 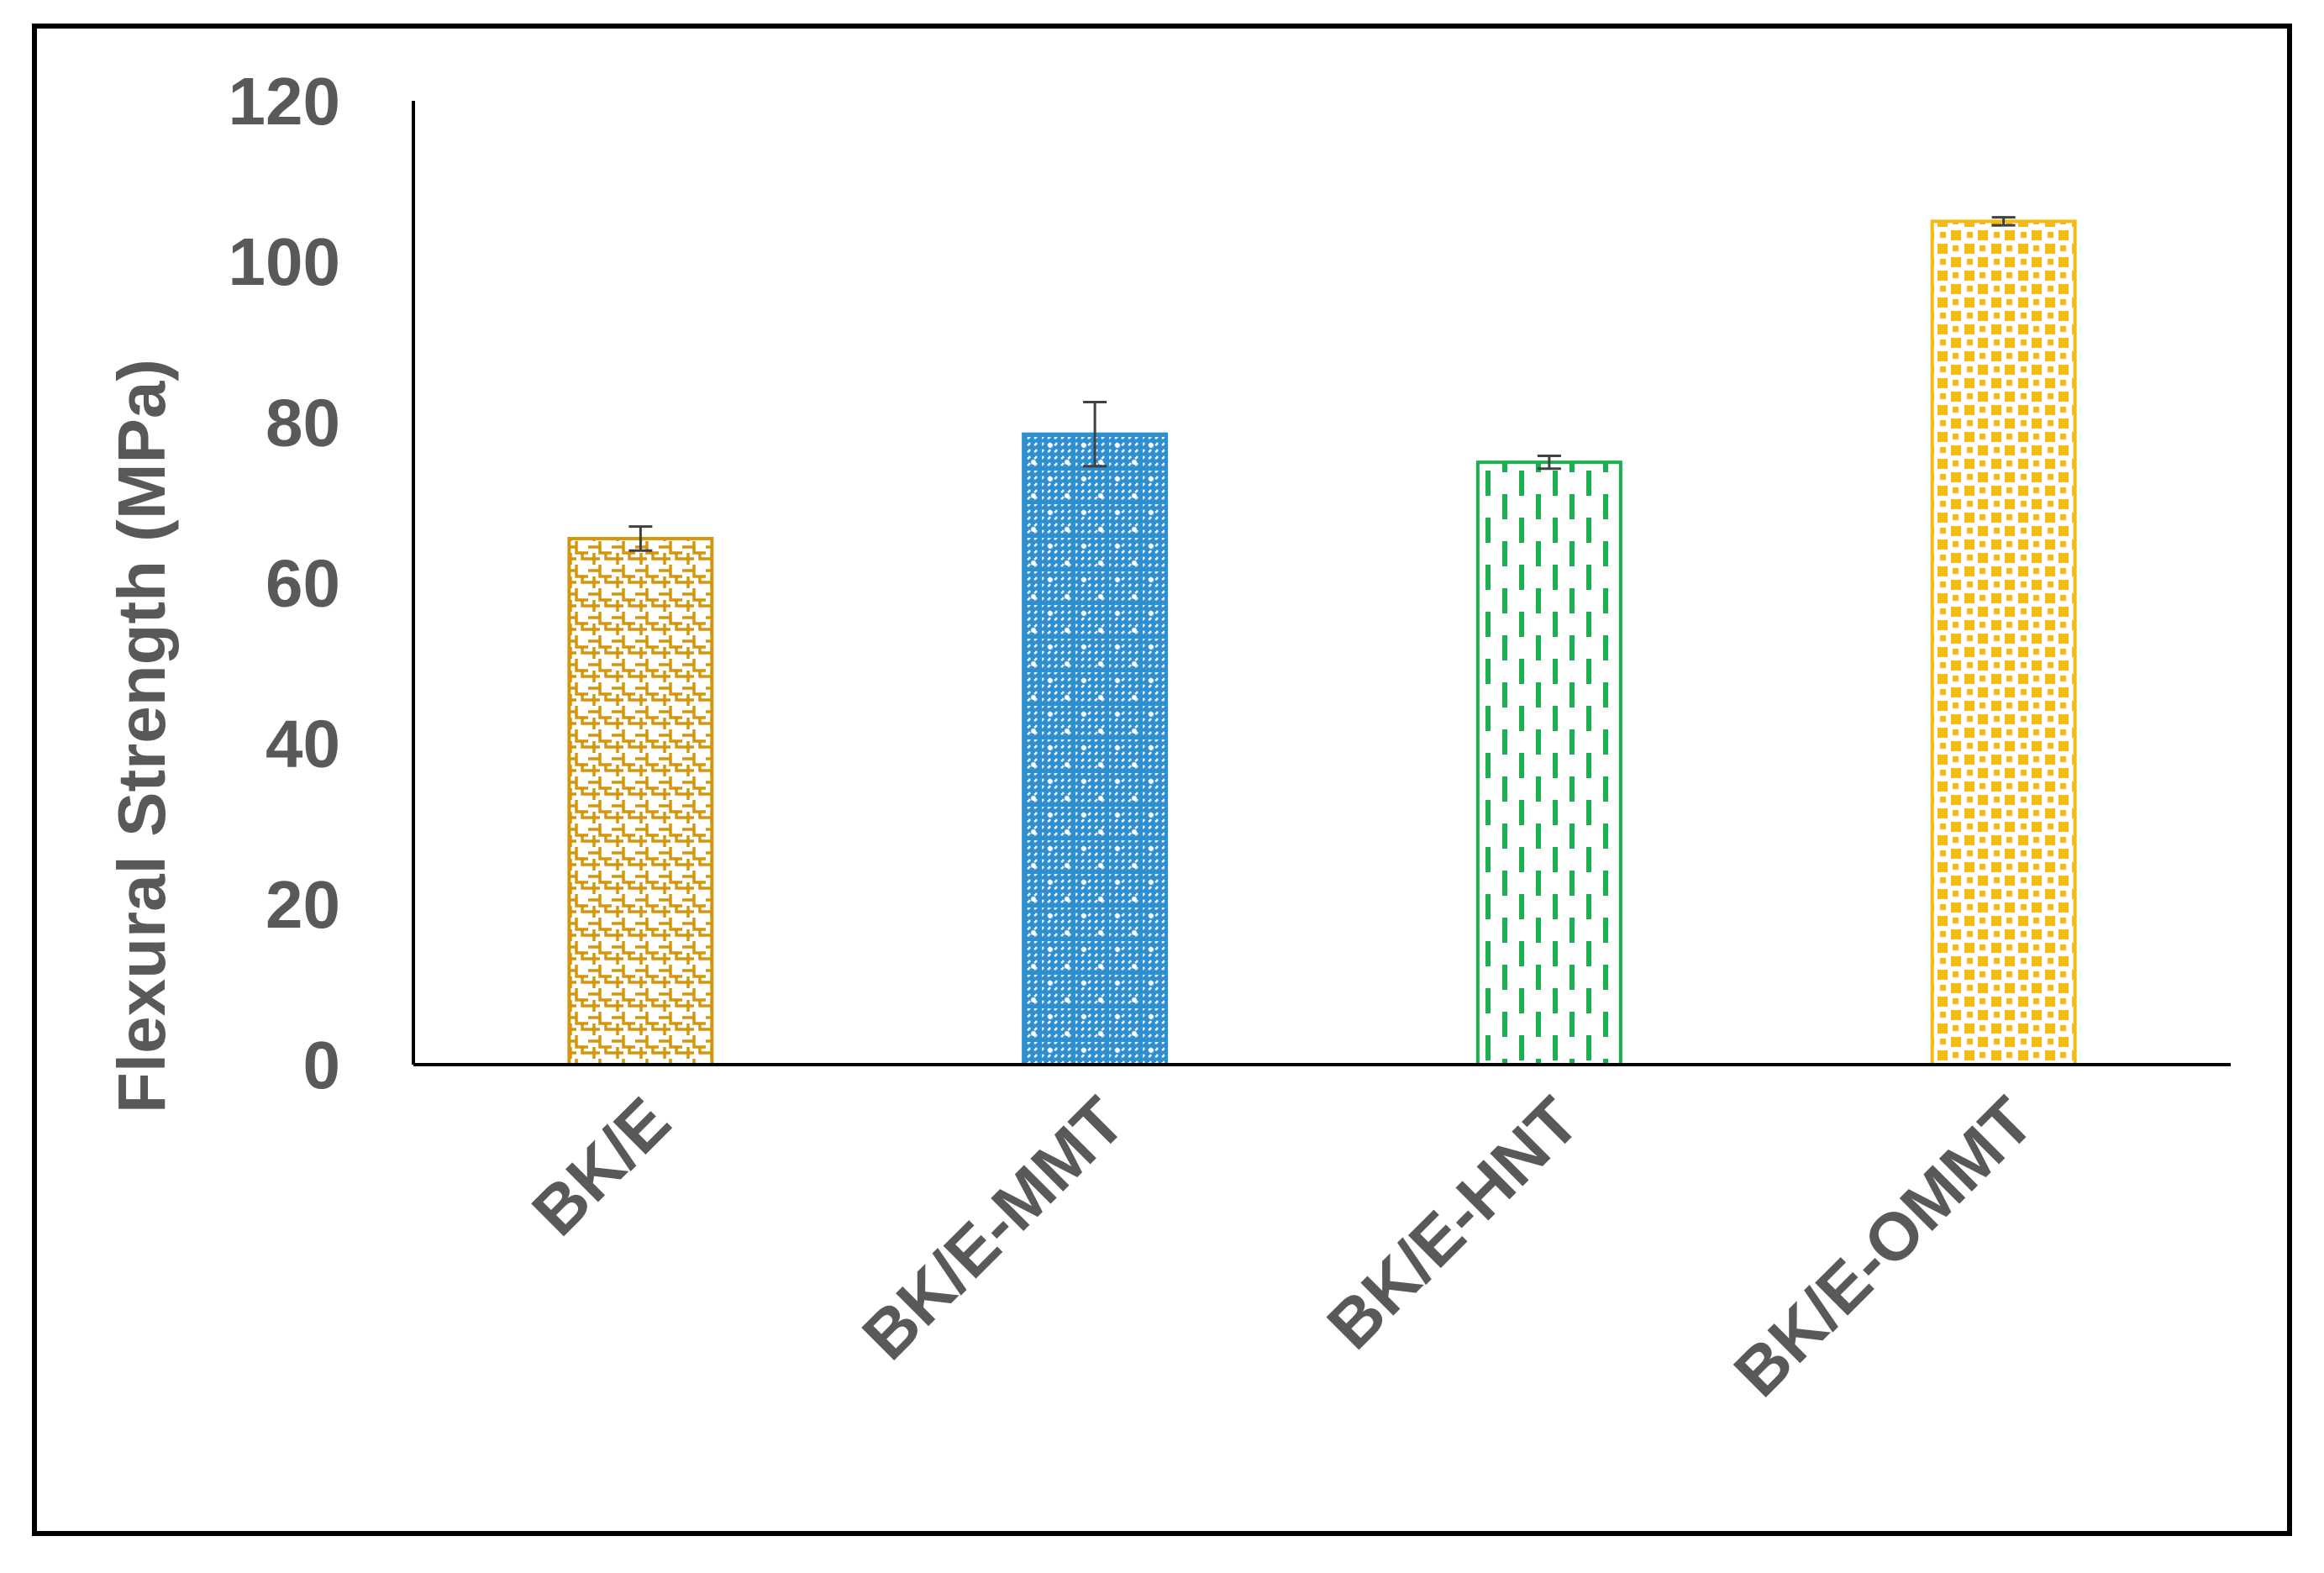 What do you see at coordinates (303, 904) in the screenshot?
I see `y-tick-label: 20` at bounding box center [303, 904].